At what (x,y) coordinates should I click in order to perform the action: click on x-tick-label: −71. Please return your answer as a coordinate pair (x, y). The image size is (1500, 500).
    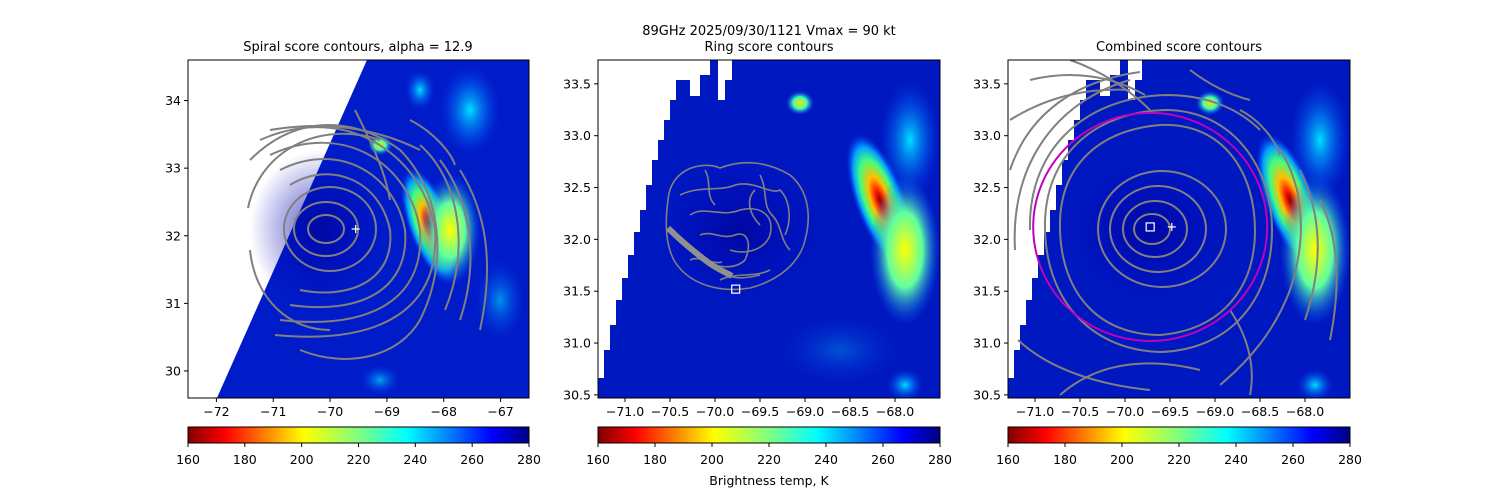
    Looking at the image, I should click on (273, 411).